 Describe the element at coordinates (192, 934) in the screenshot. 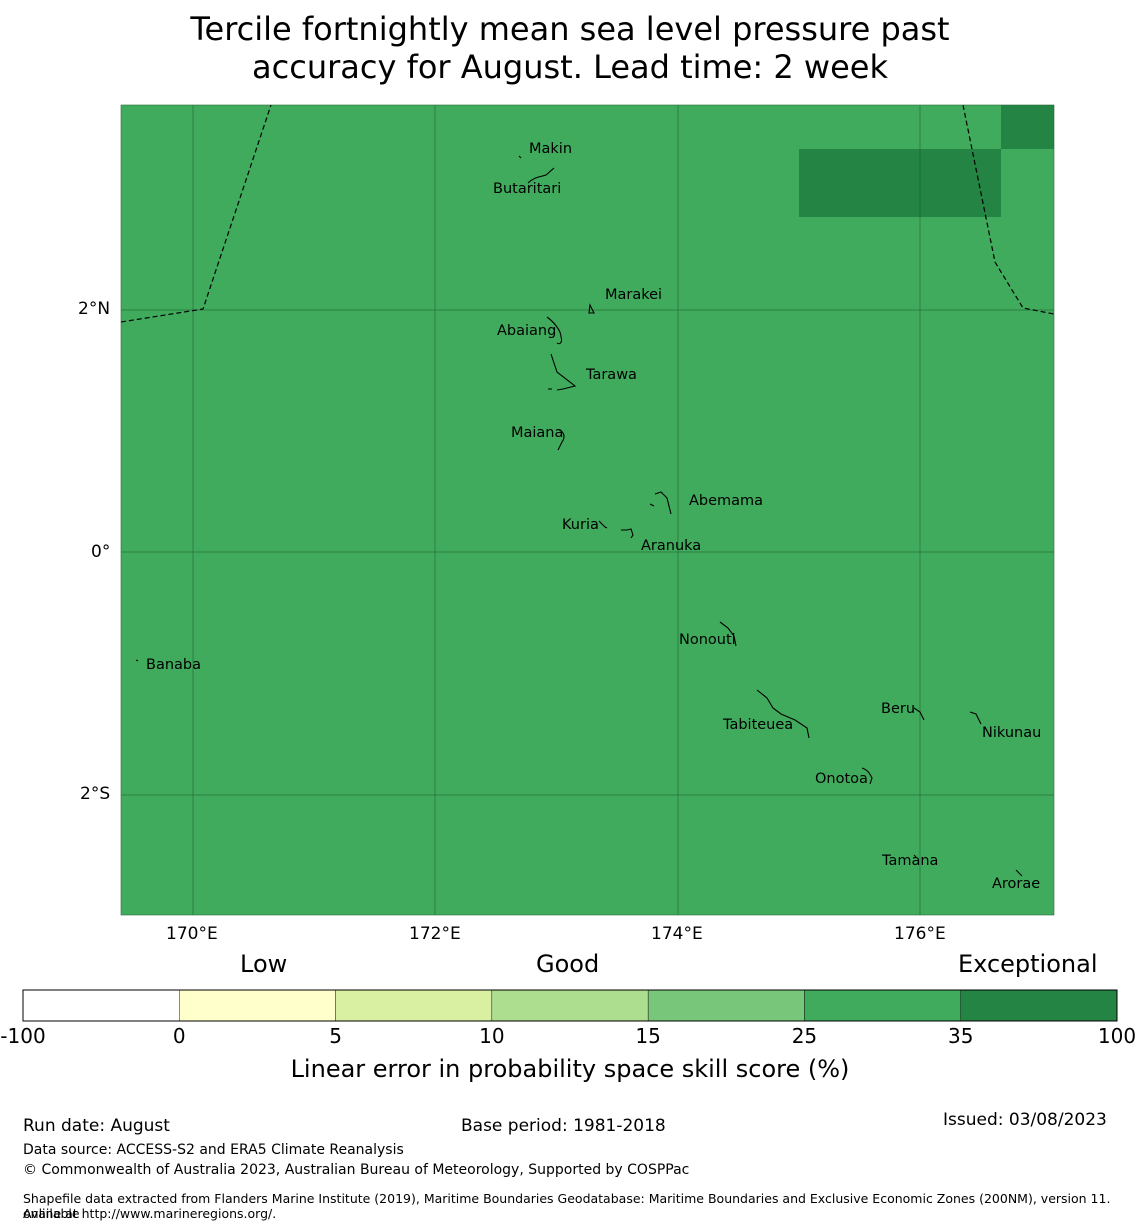

I see `lon-tick-170: 170°E` at that location.